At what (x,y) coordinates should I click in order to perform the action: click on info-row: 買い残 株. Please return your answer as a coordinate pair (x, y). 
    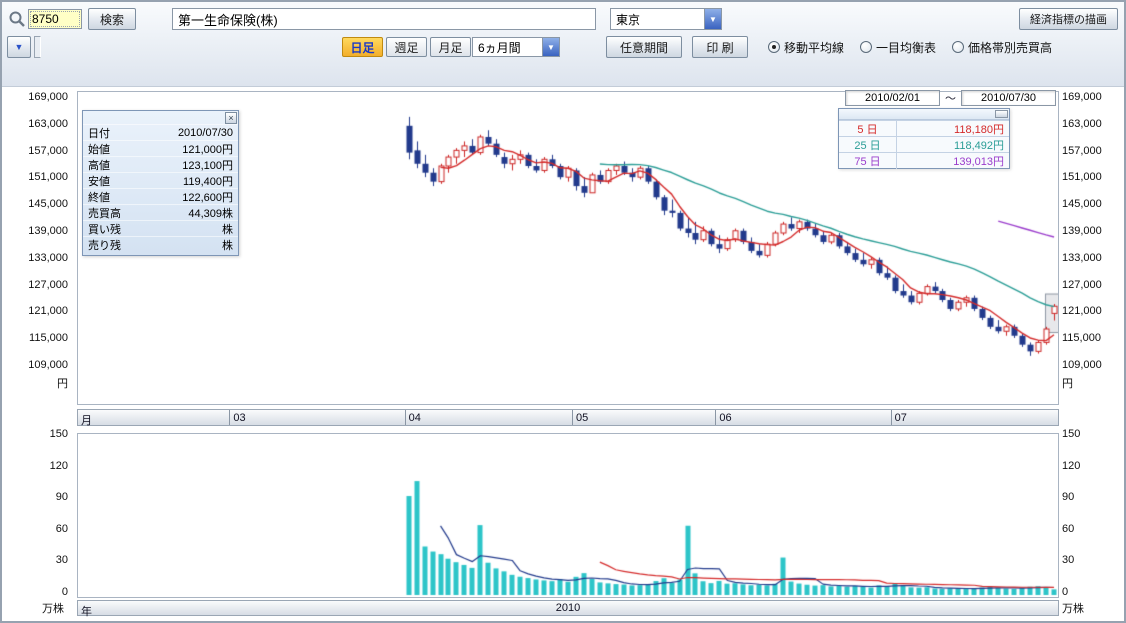
    Looking at the image, I should click on (160, 228).